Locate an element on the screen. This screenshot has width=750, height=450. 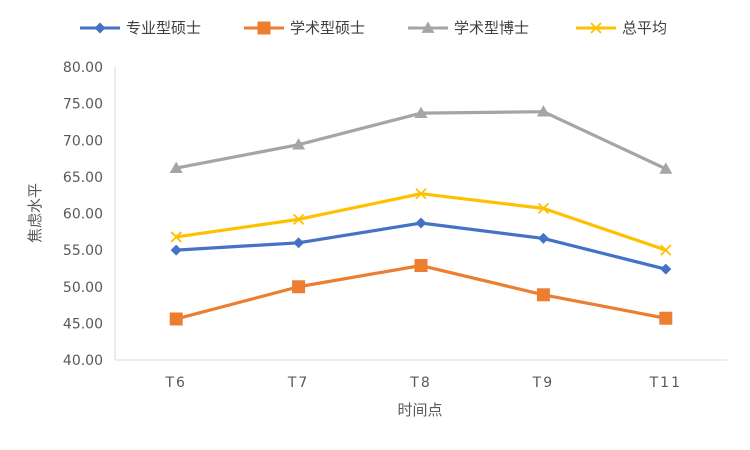
x-tick-label: T9 is located at coordinates (543, 383).